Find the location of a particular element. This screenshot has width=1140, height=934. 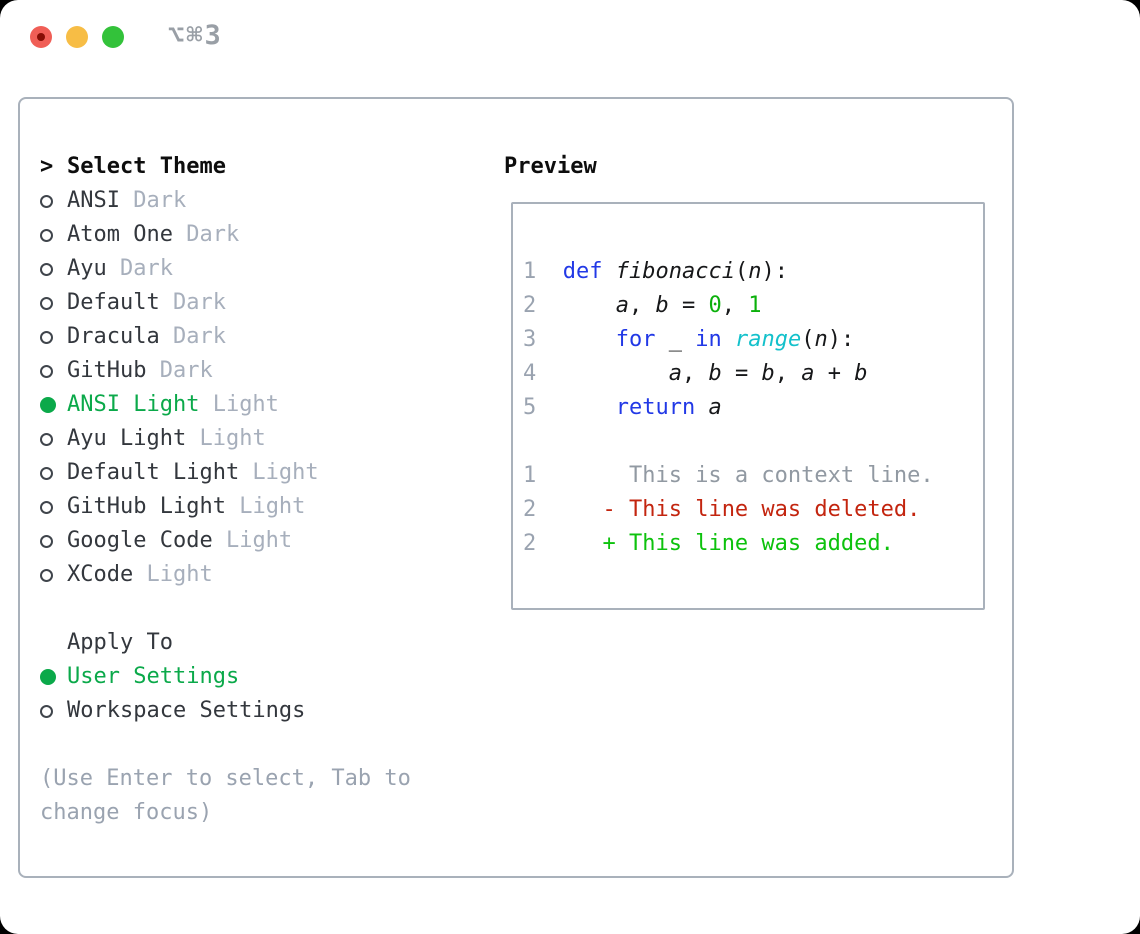

theme-option: Dracula Dark is located at coordinates (255, 337).